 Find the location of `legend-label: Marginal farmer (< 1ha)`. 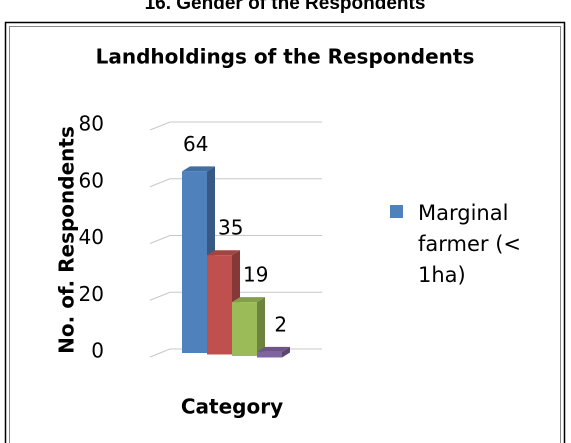

legend-label: Marginal farmer (< 1ha) is located at coordinates (470, 244).